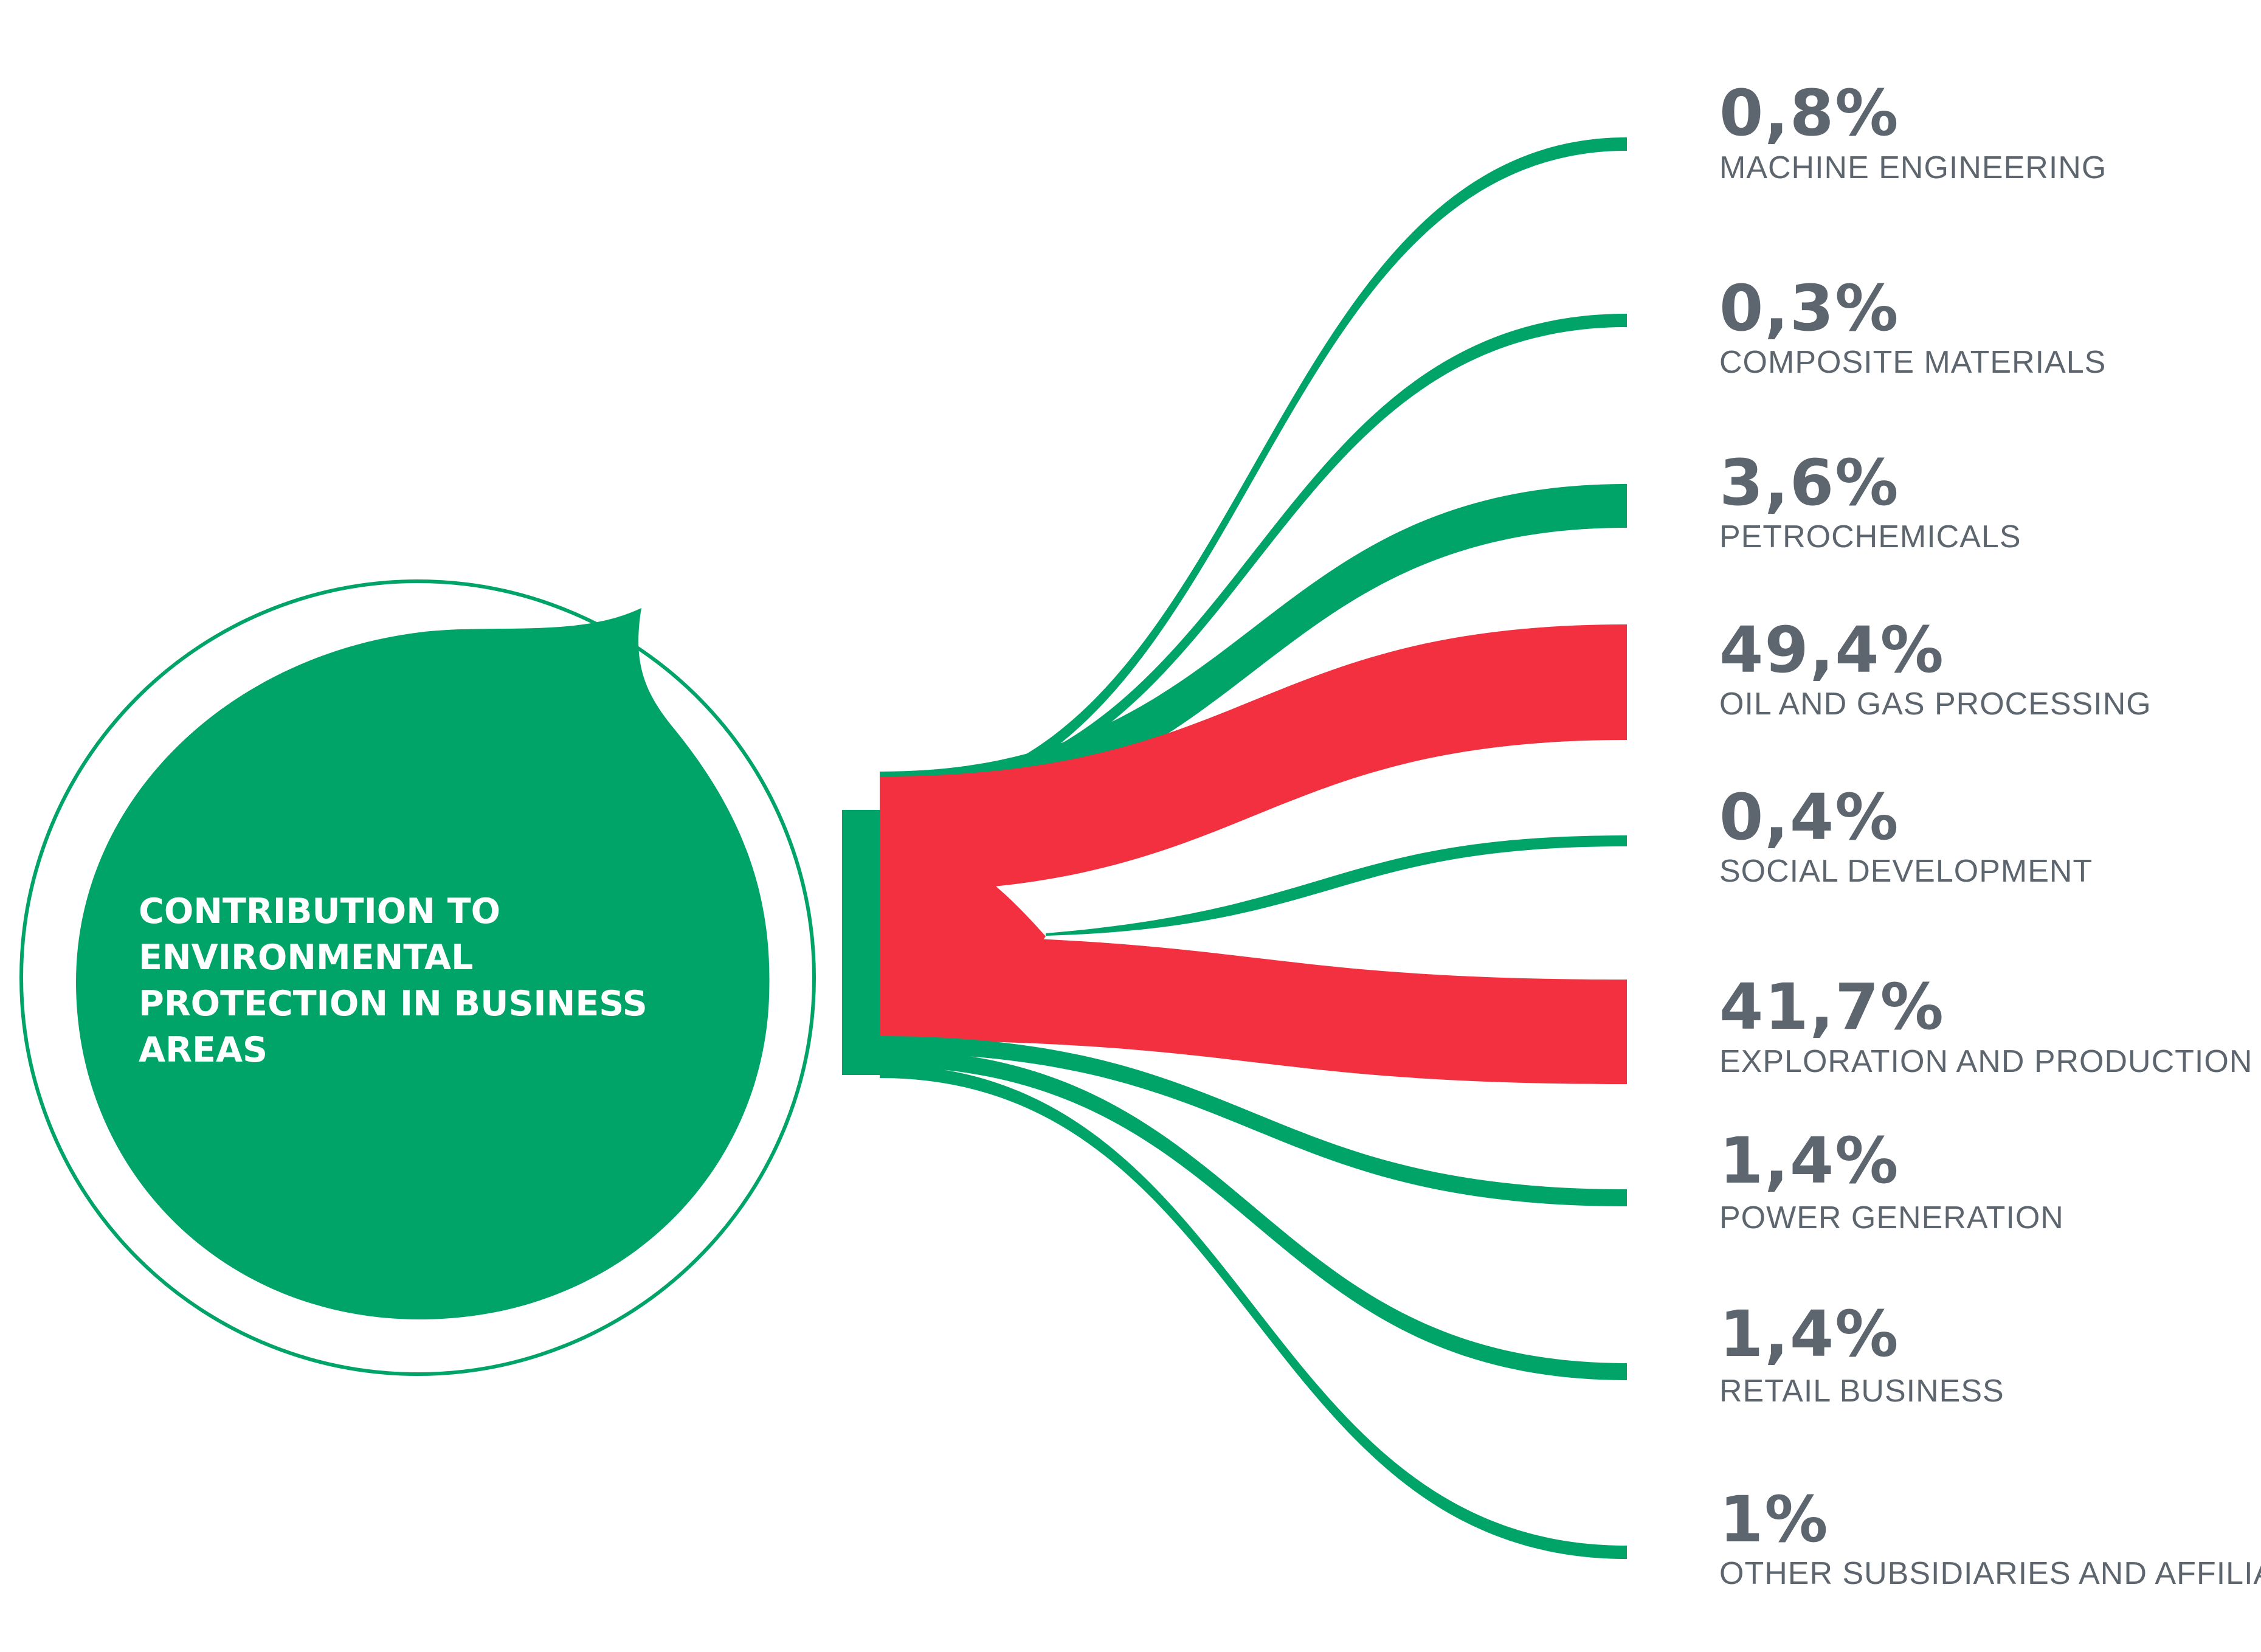 The width and height of the screenshot is (2261, 1652). I want to click on title-line-3: PROTECTION IN BUSINESS, so click(393, 1004).